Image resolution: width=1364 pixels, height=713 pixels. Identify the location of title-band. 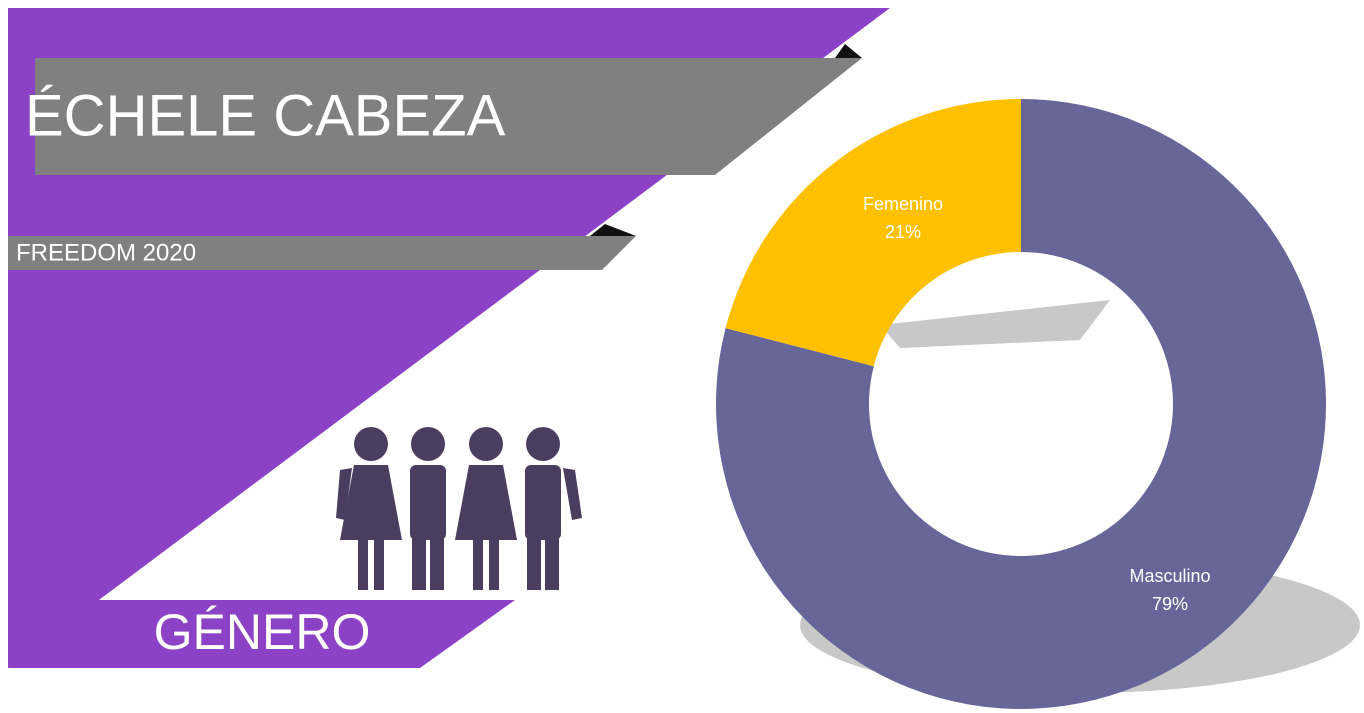
(448, 116).